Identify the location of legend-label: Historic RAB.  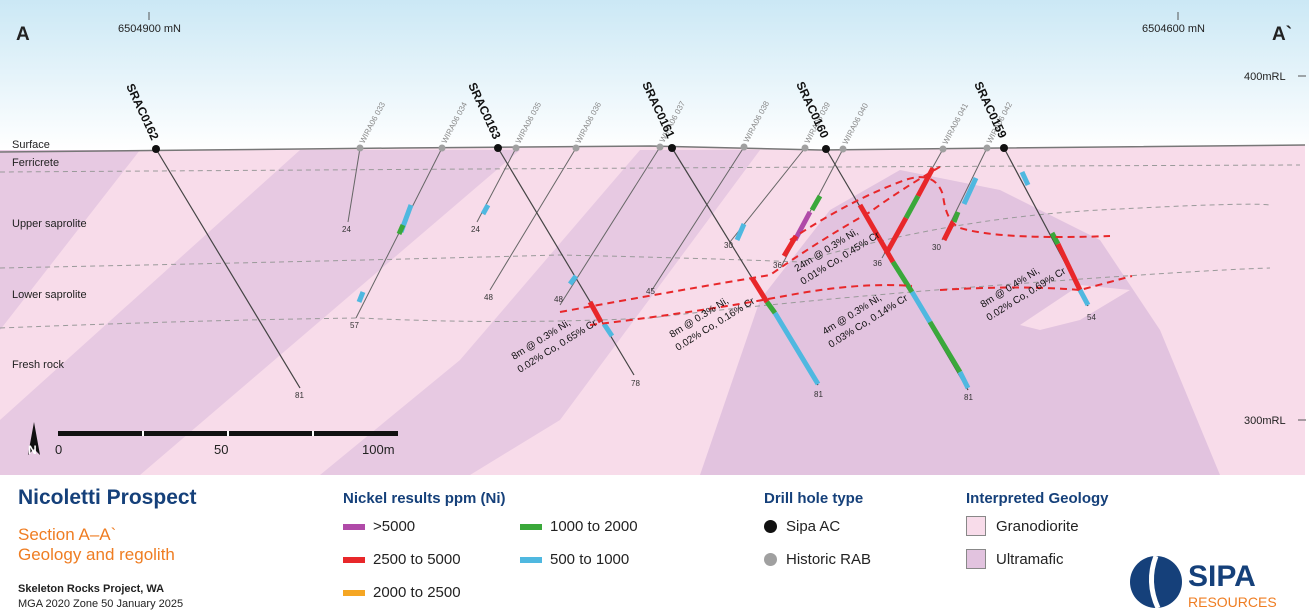
(829, 559).